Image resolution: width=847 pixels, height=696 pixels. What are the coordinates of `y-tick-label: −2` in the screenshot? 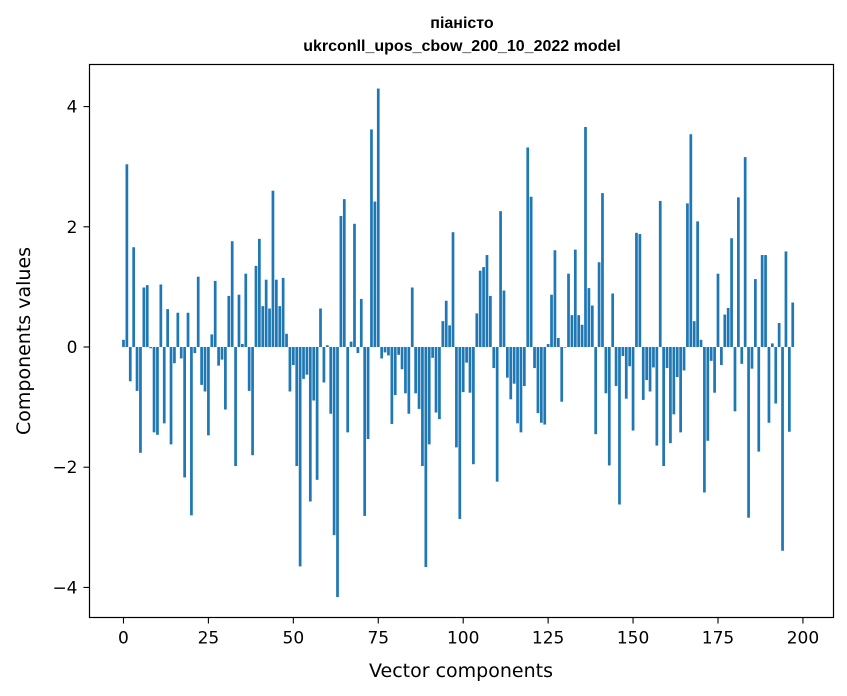 It's located at (64, 468).